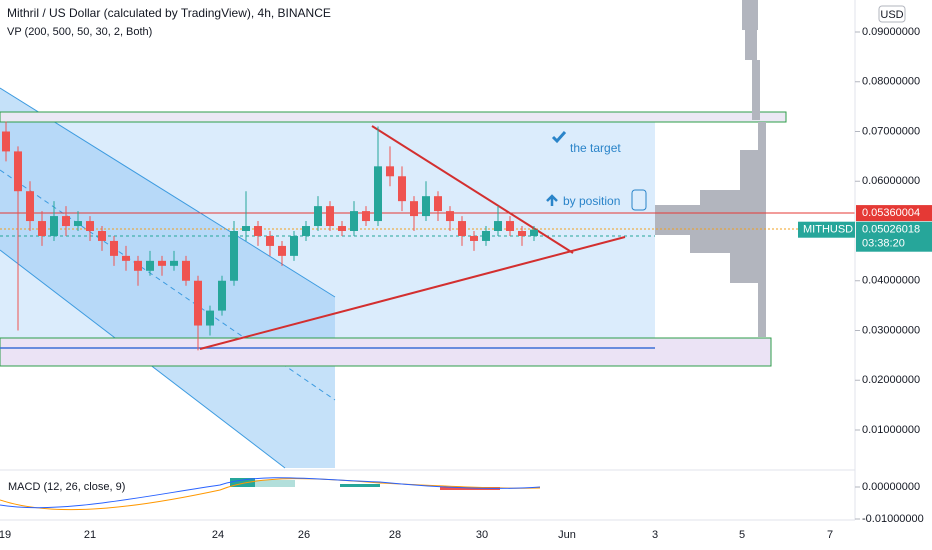  What do you see at coordinates (710, 168) in the screenshot?
I see `volume-profile` at bounding box center [710, 168].